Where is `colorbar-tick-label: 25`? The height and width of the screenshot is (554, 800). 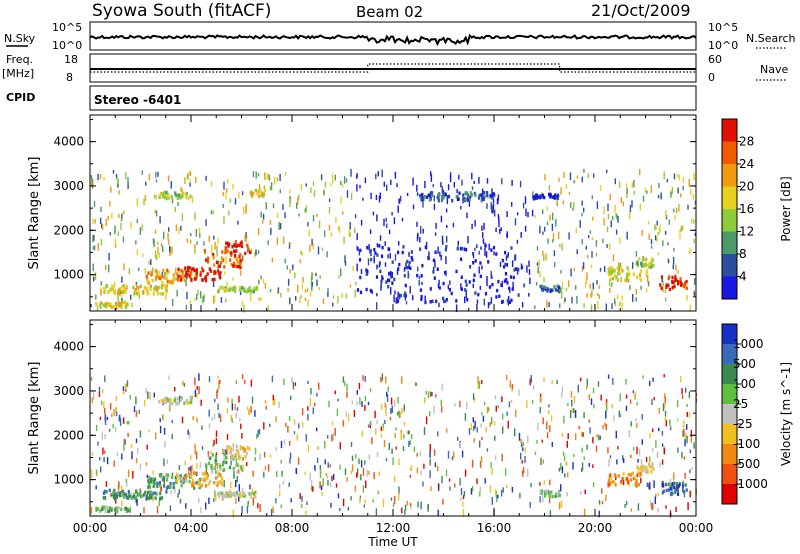 colorbar-tick-label: 25 is located at coordinates (740, 404).